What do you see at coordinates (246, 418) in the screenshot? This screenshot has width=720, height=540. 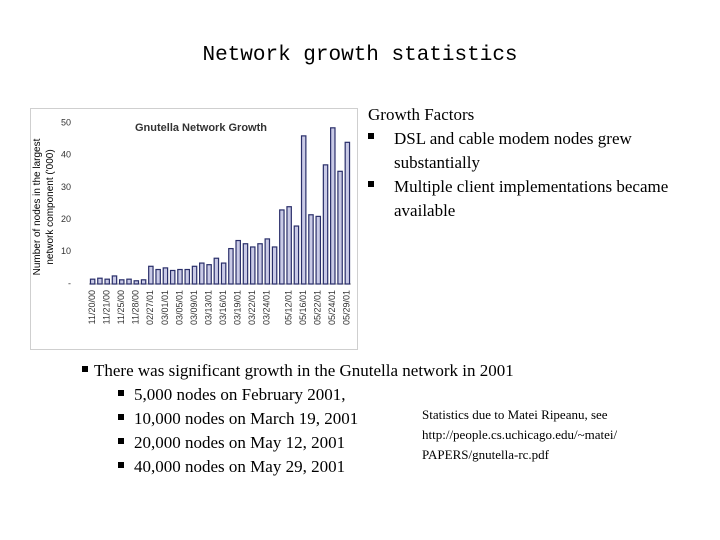 I see `sub-bullet: 10,000 nodes on March 19, 2001` at bounding box center [246, 418].